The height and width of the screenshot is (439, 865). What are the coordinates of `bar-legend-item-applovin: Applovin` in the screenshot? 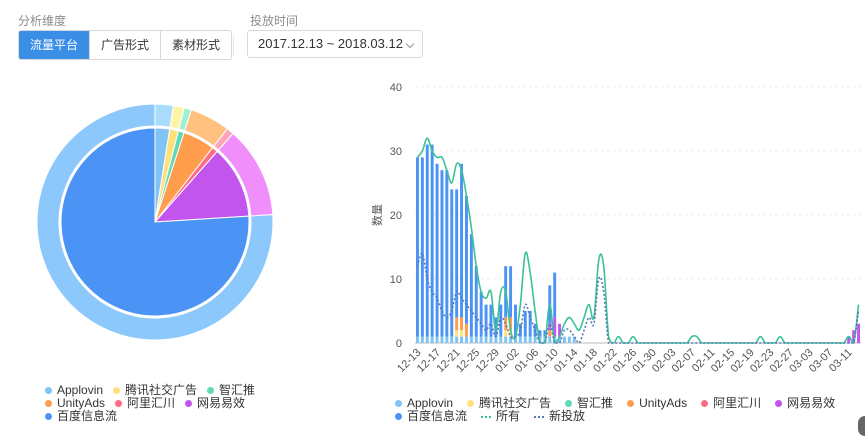 It's located at (424, 403).